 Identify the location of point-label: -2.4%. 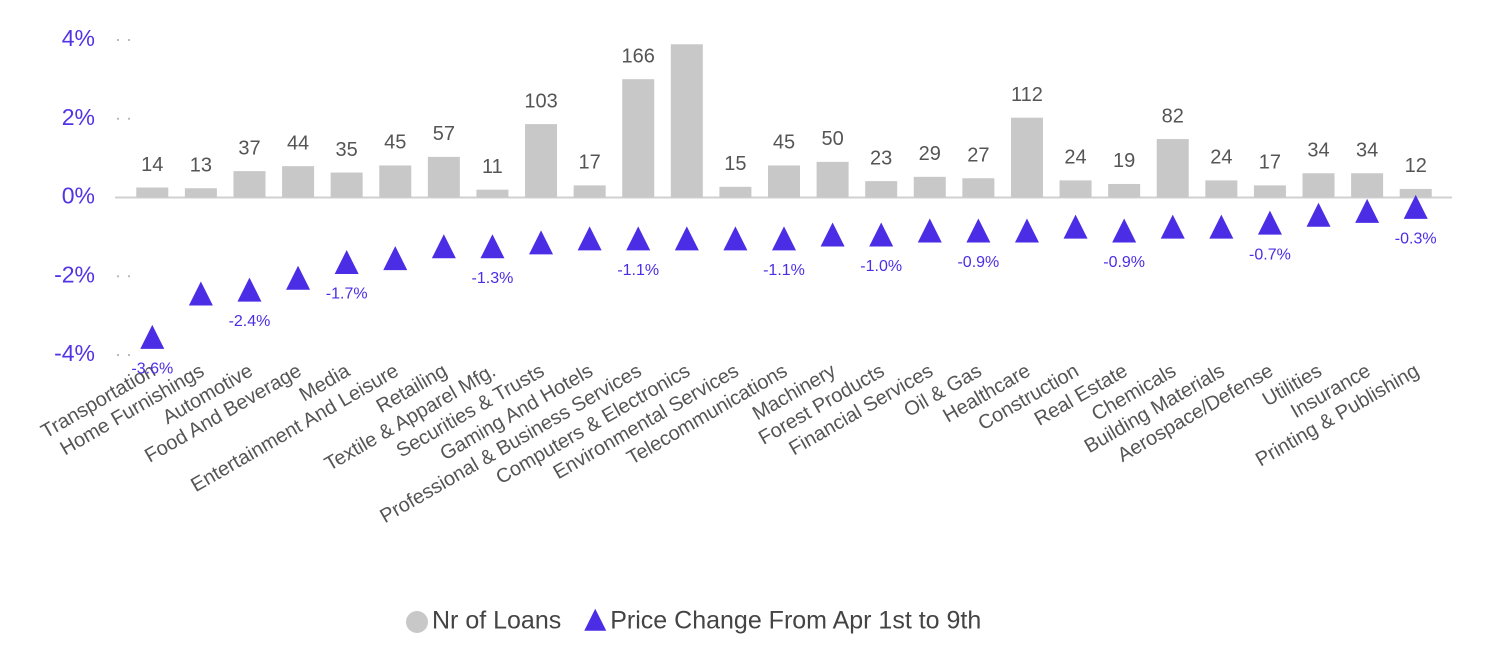
(250, 321).